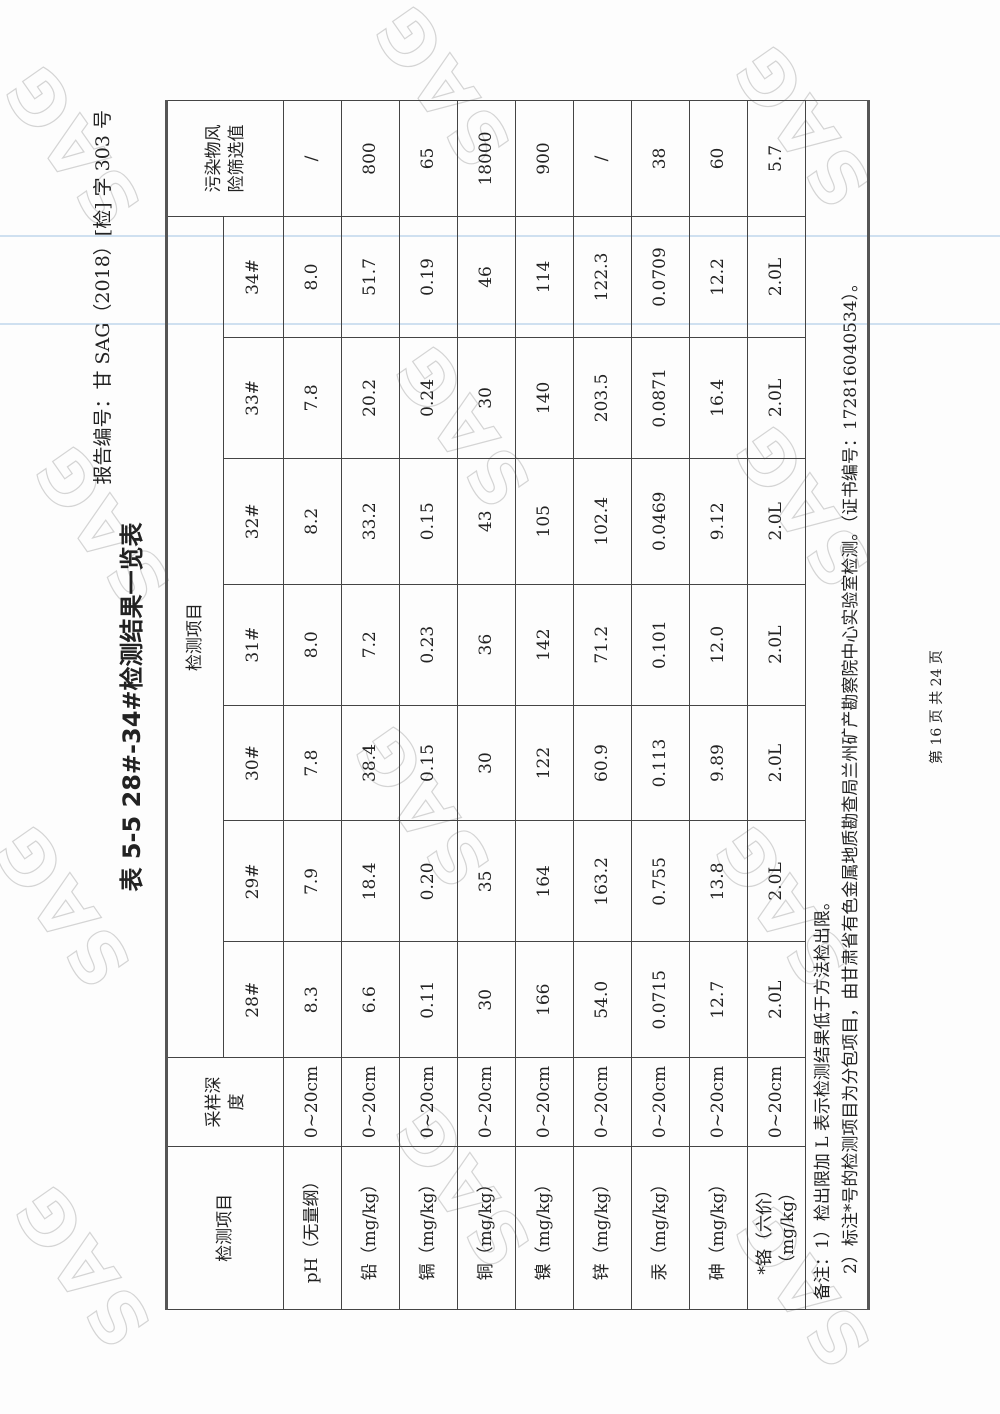  I want to click on item-cell: 砷（mg/kg）, so click(718, 1228).